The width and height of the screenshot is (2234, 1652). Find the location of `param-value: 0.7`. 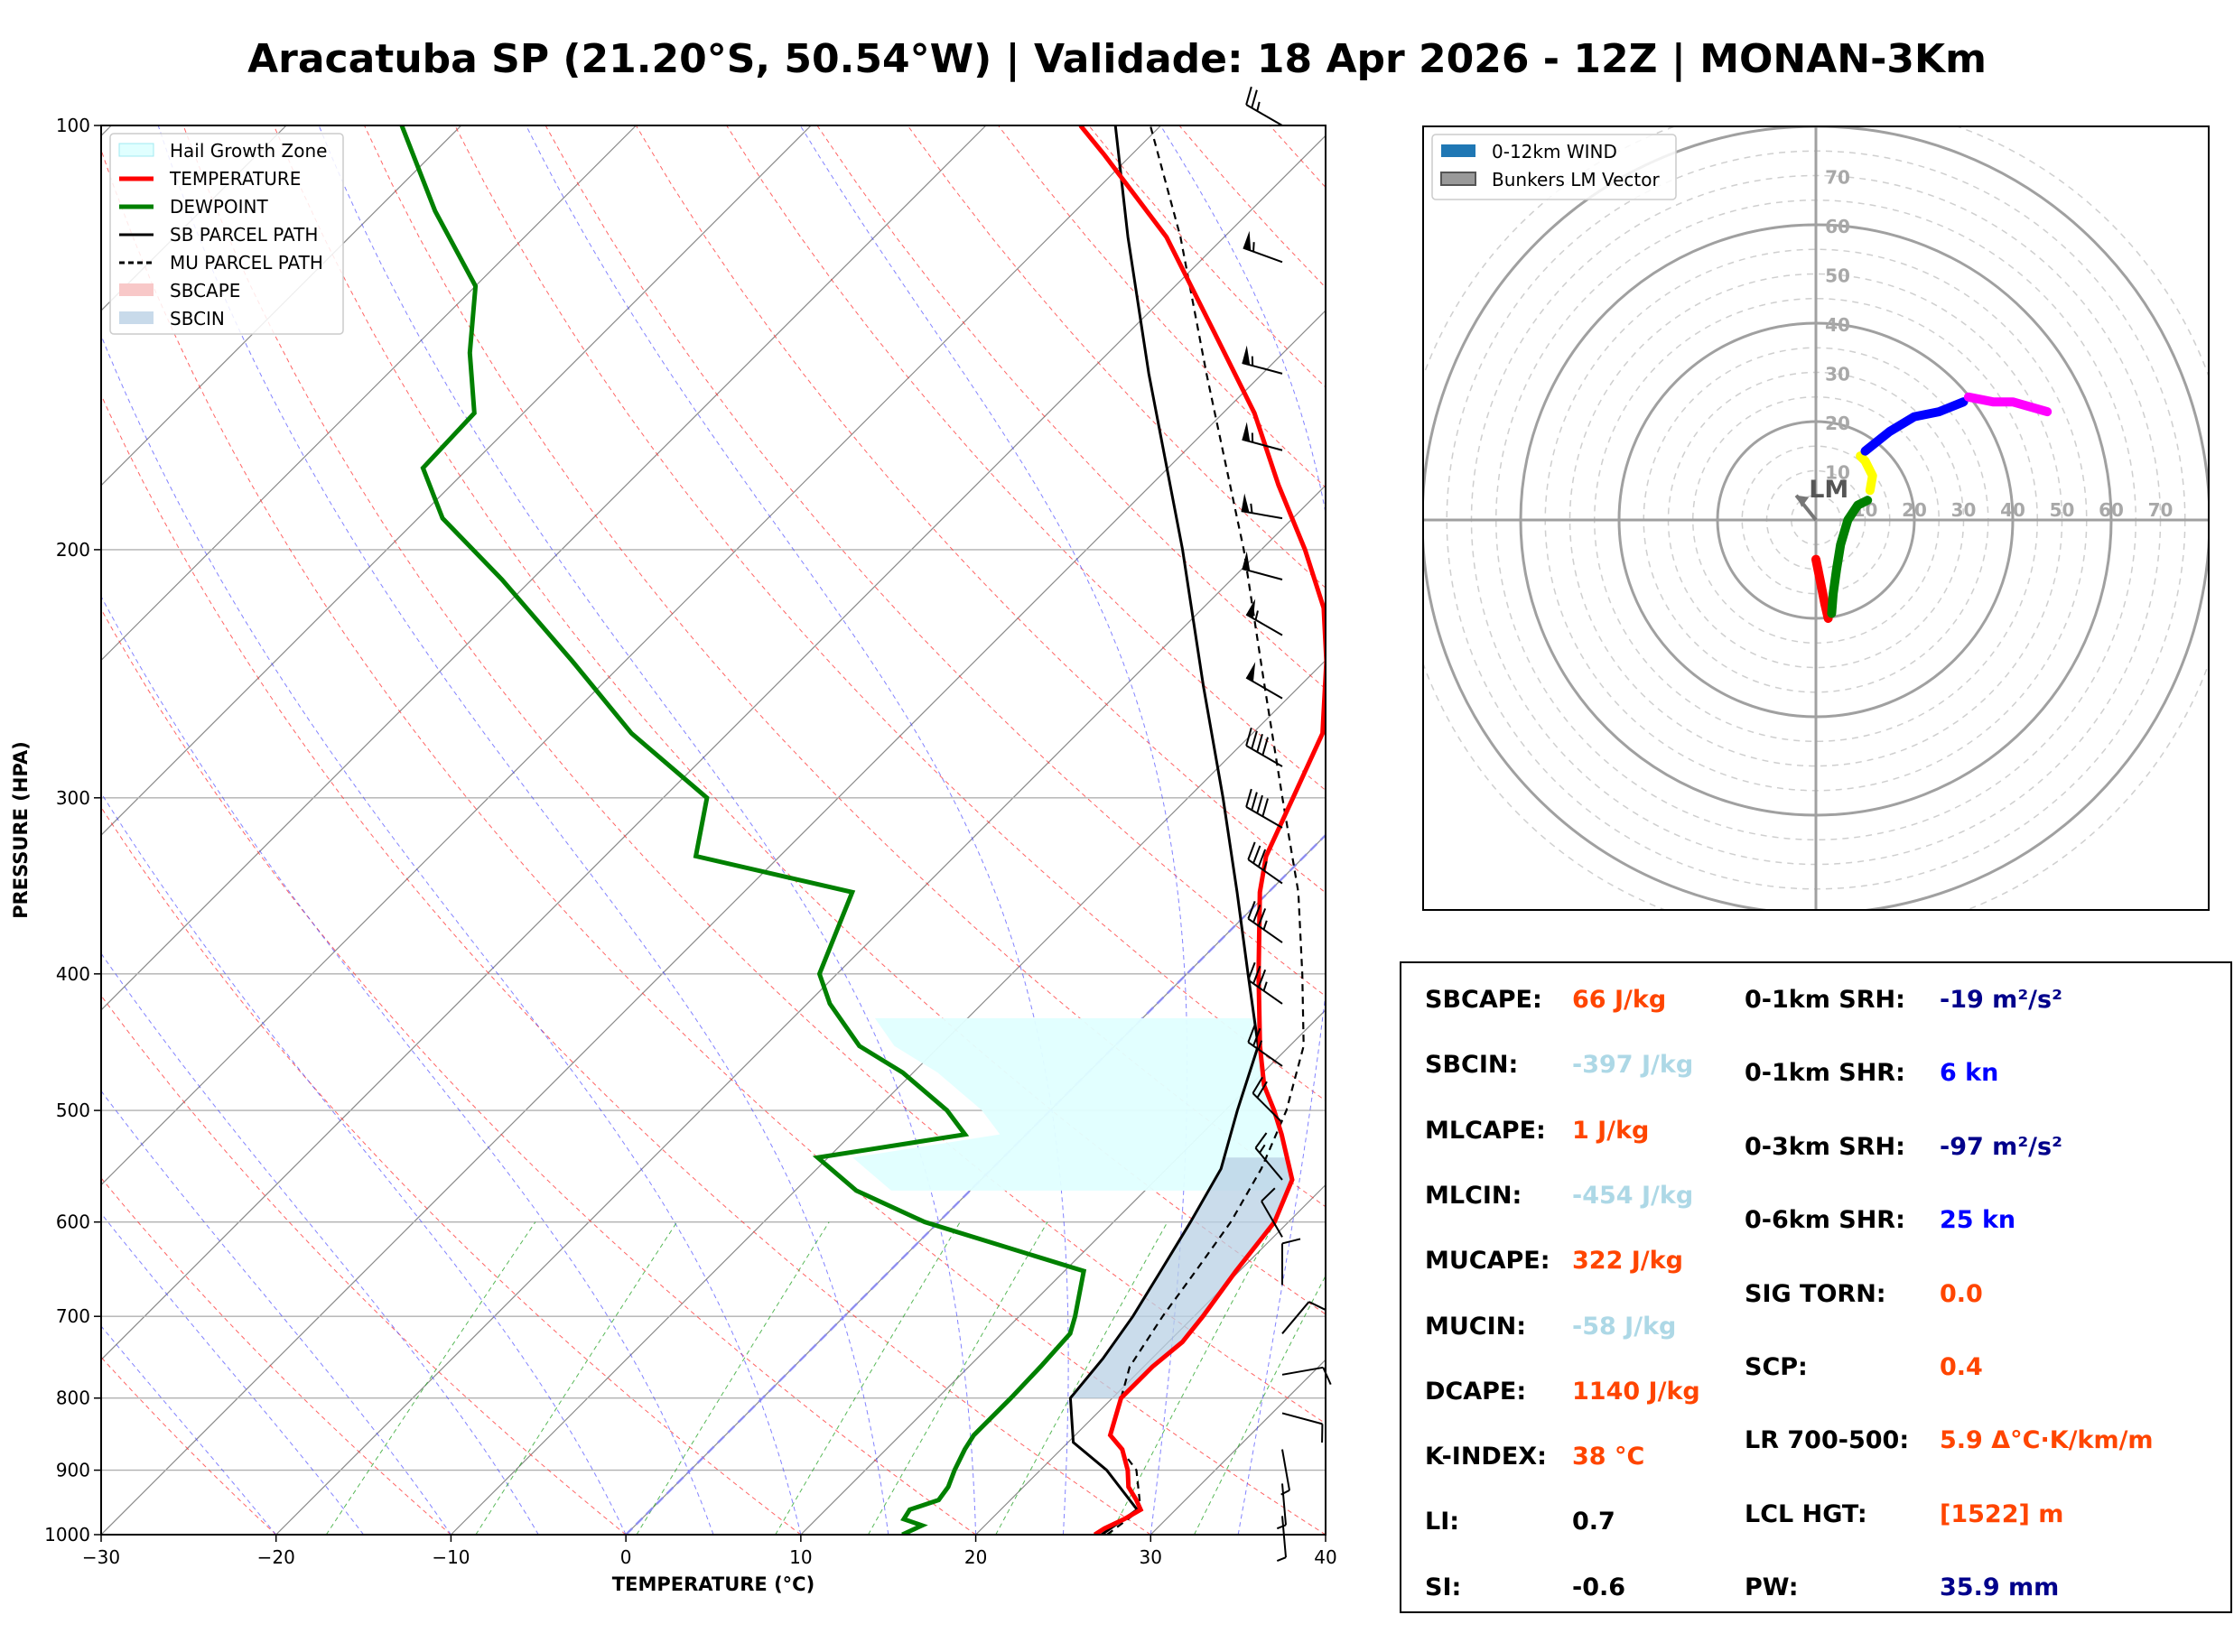

param-value: 0.7 is located at coordinates (1593, 1522).